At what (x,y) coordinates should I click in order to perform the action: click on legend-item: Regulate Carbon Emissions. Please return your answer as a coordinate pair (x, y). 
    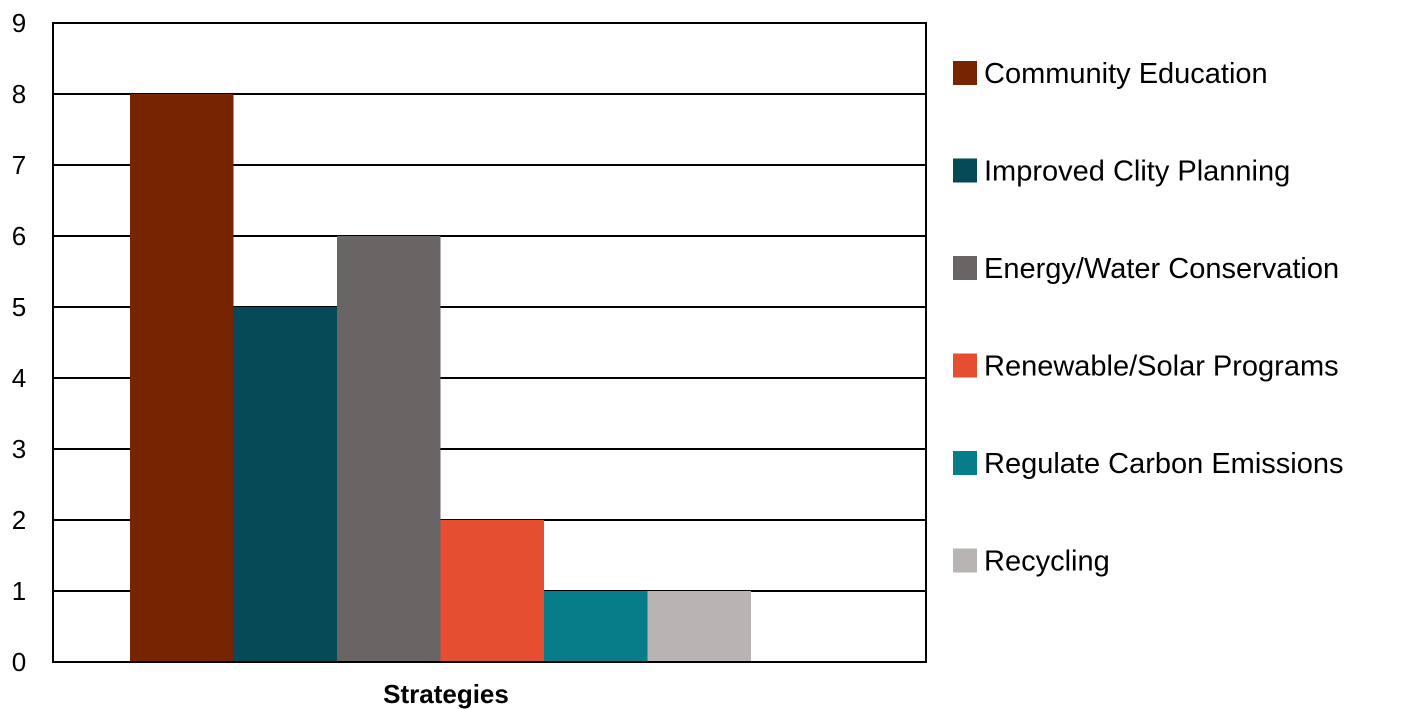
    Looking at the image, I should click on (1148, 464).